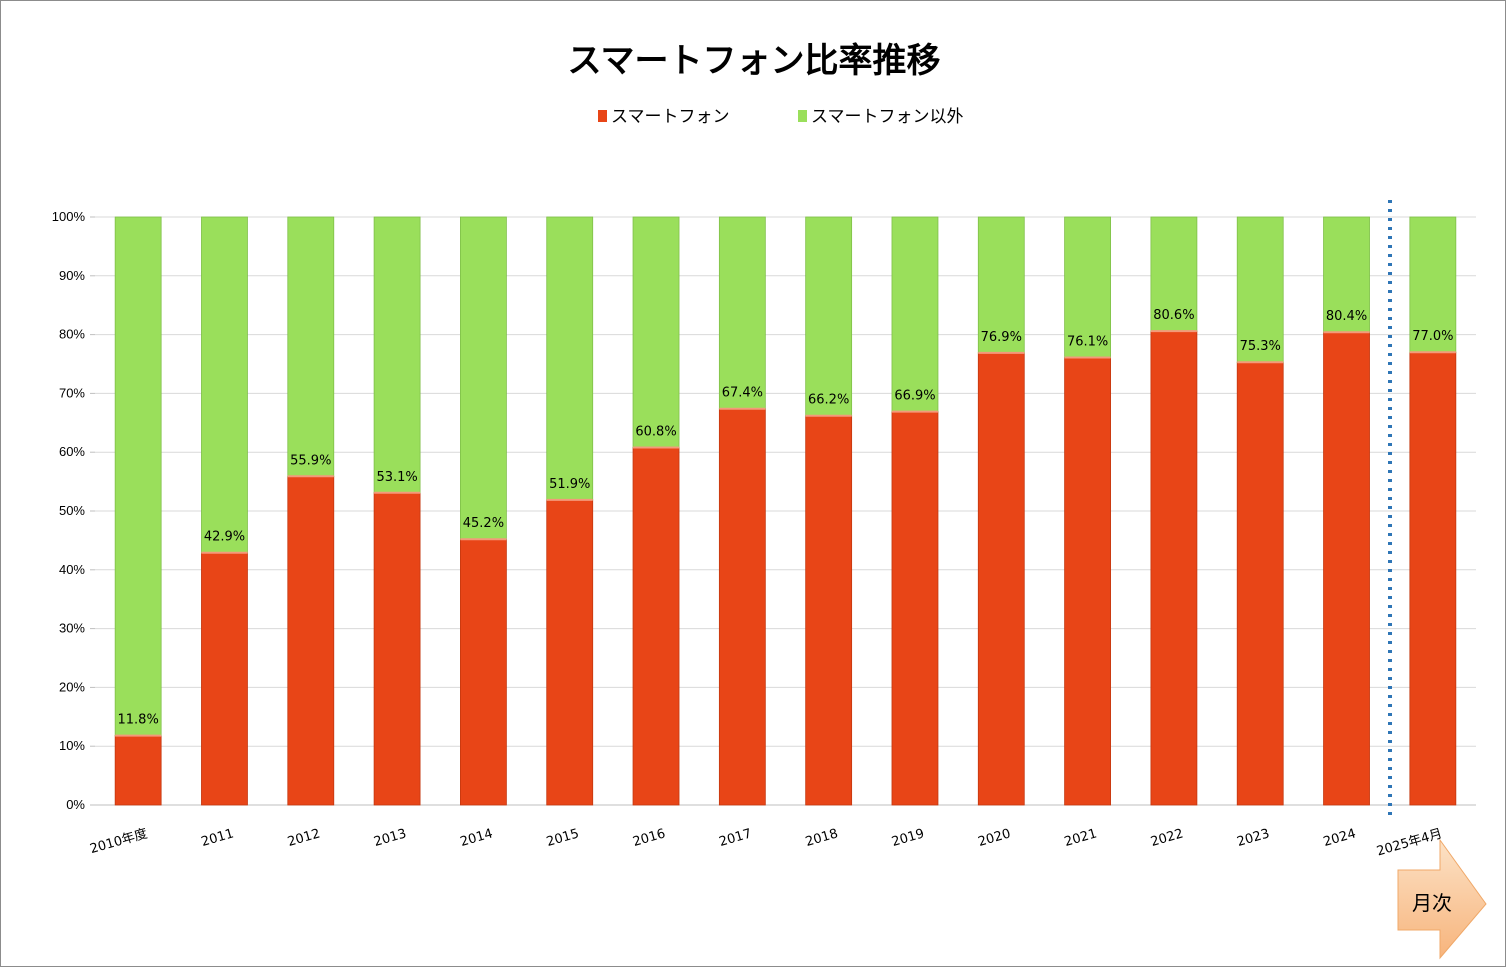 The height and width of the screenshot is (969, 1508). What do you see at coordinates (72, 686) in the screenshot?
I see `y-tick-label: 20%` at bounding box center [72, 686].